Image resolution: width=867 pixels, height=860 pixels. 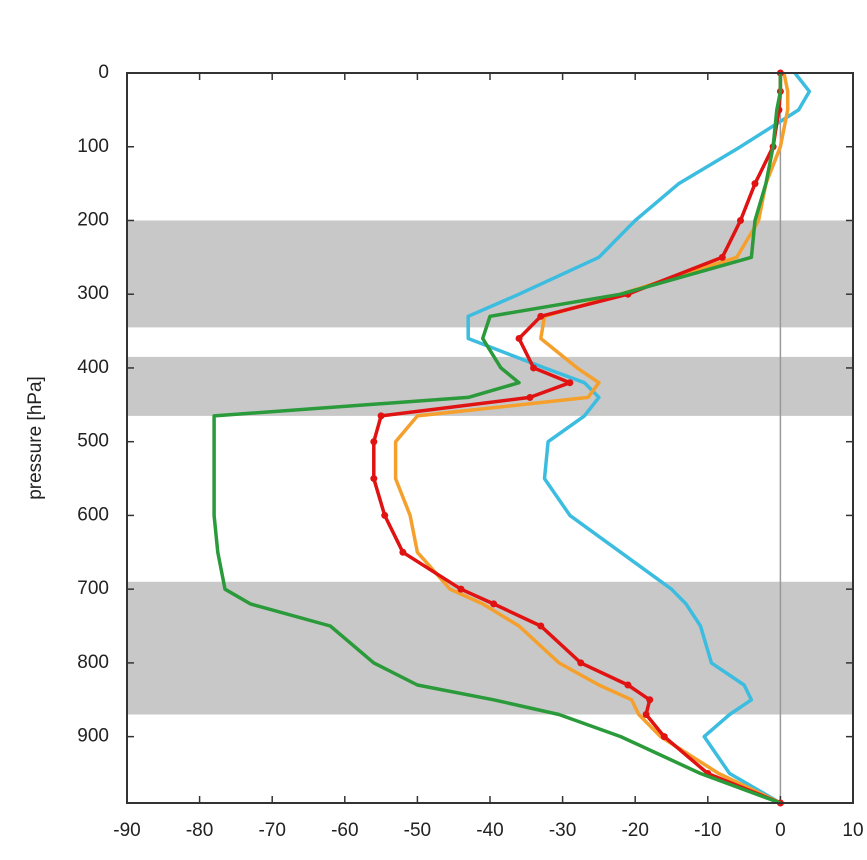 I want to click on x-tick-label: 10, so click(x=852, y=830).